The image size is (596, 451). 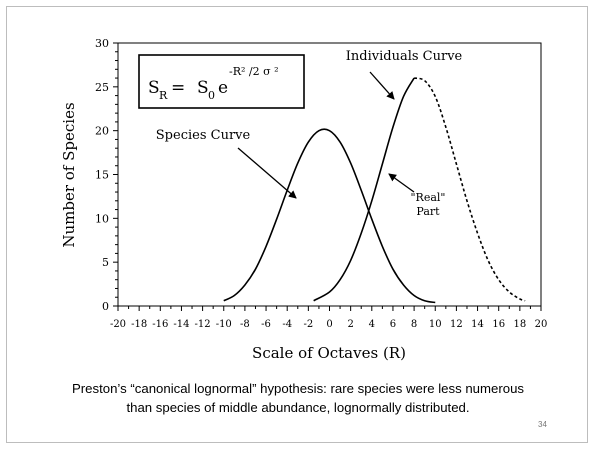 I want to click on x-tick-label: 18, so click(x=519, y=324).